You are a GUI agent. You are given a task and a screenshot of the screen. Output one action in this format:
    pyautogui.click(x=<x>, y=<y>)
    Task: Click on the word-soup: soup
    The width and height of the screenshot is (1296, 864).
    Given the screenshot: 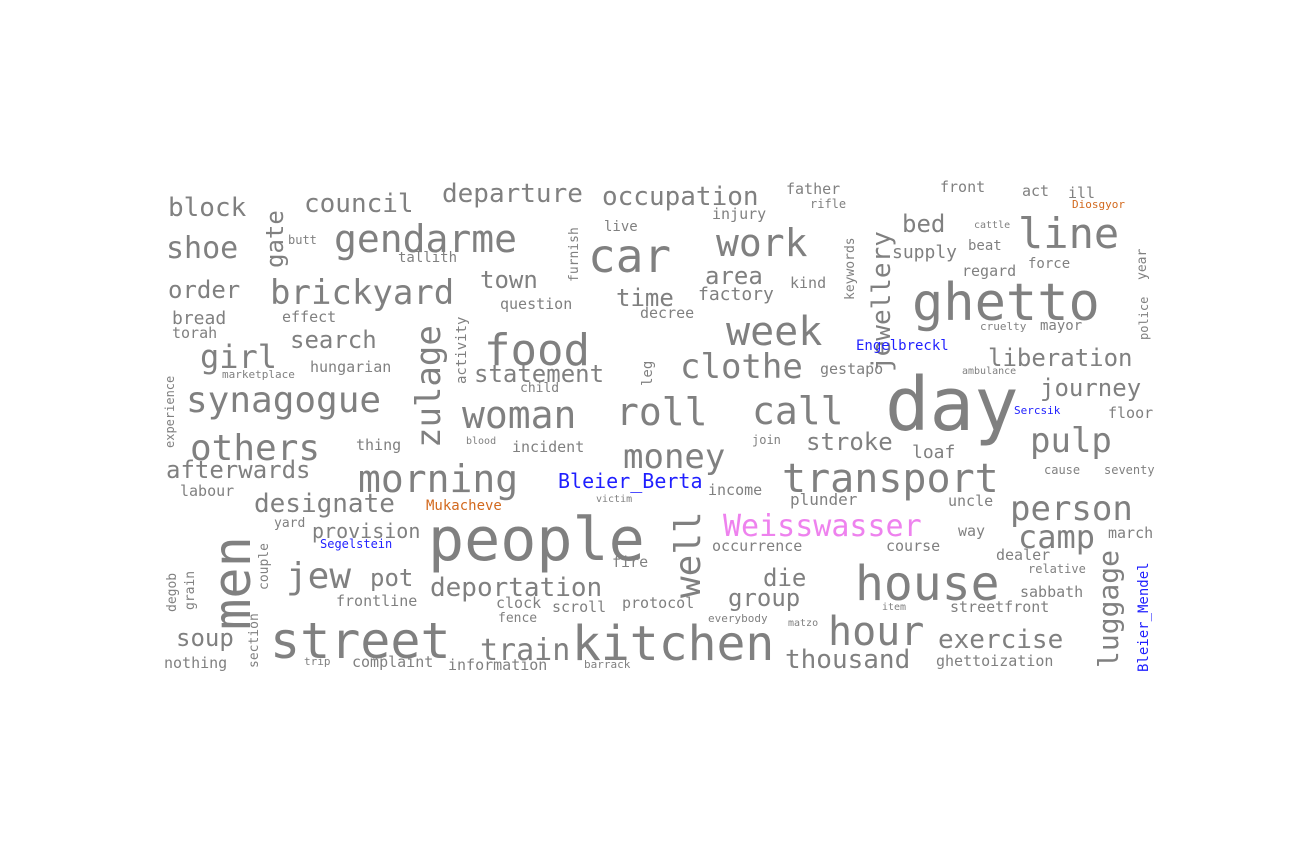 What is the action you would take?
    pyautogui.click(x=205, y=638)
    